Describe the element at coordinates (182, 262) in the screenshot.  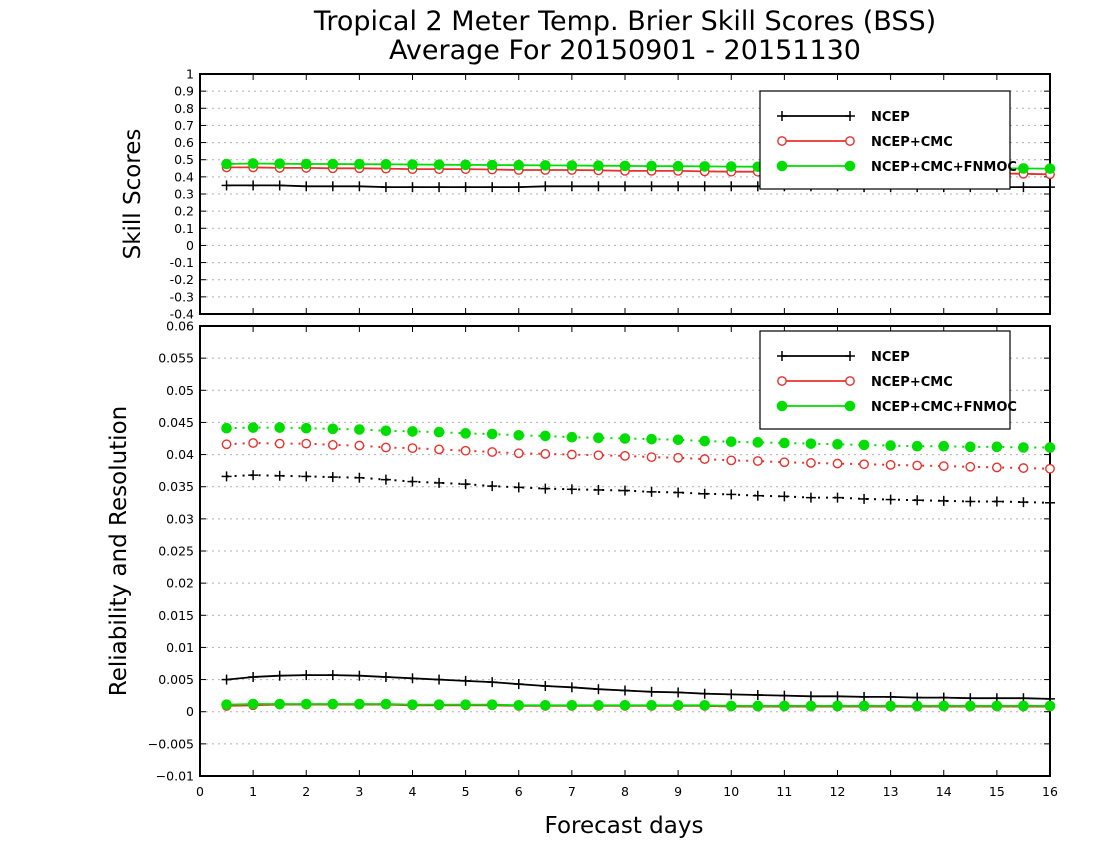
I see `y-tick-label: -0.1` at that location.